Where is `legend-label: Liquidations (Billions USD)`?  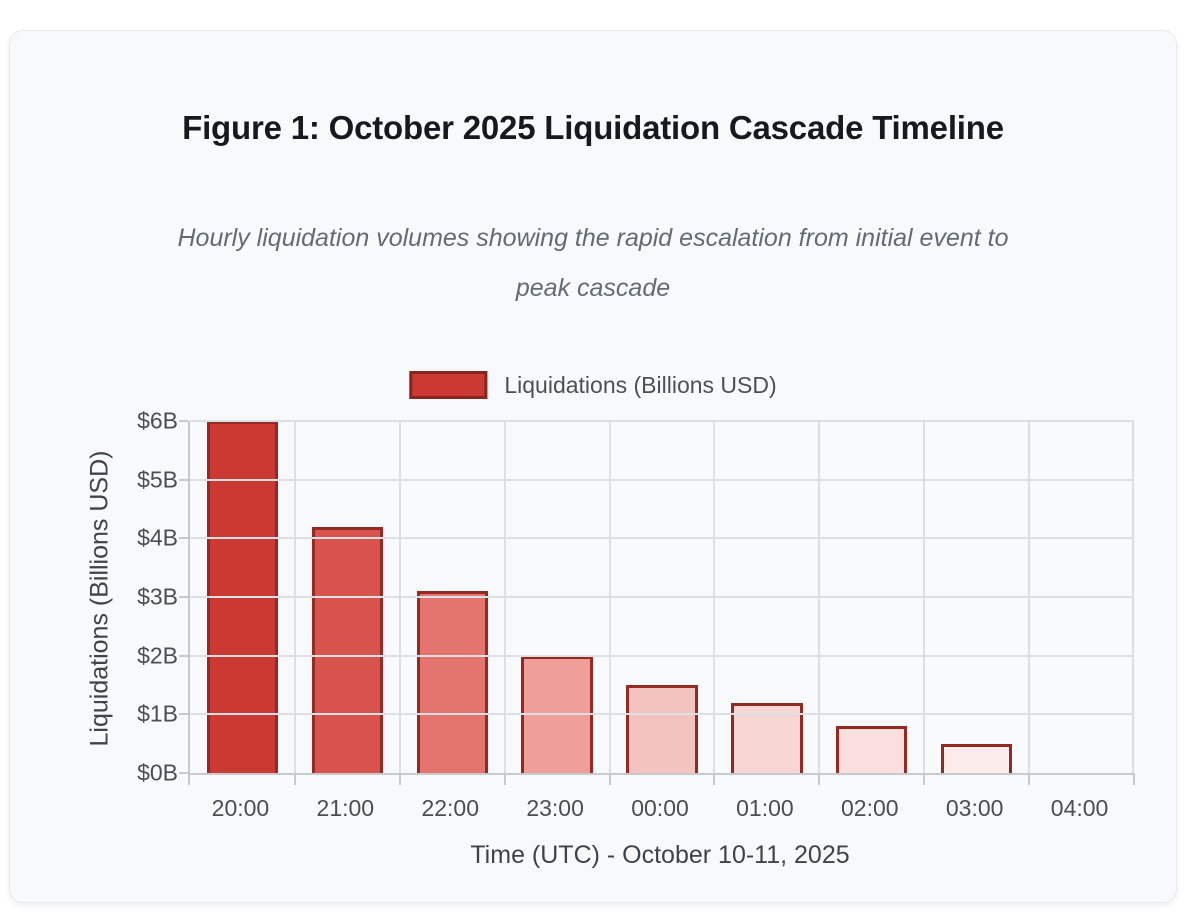 legend-label: Liquidations (Billions USD) is located at coordinates (640, 384).